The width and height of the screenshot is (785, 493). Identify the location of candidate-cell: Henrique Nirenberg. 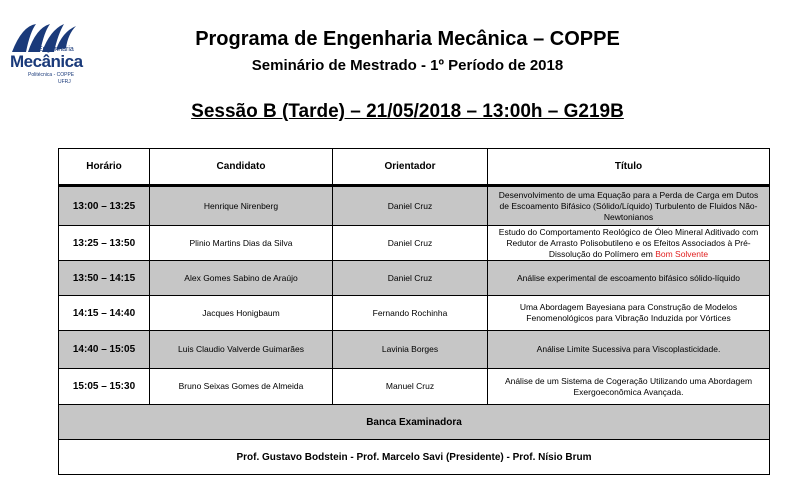
(241, 205).